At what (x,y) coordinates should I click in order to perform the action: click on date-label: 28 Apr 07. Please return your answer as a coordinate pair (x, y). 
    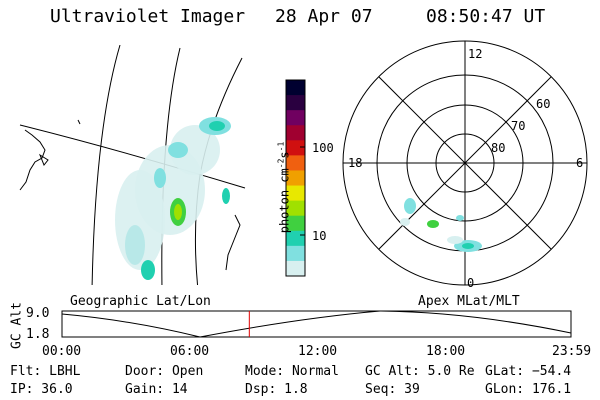
    Looking at the image, I should click on (324, 16).